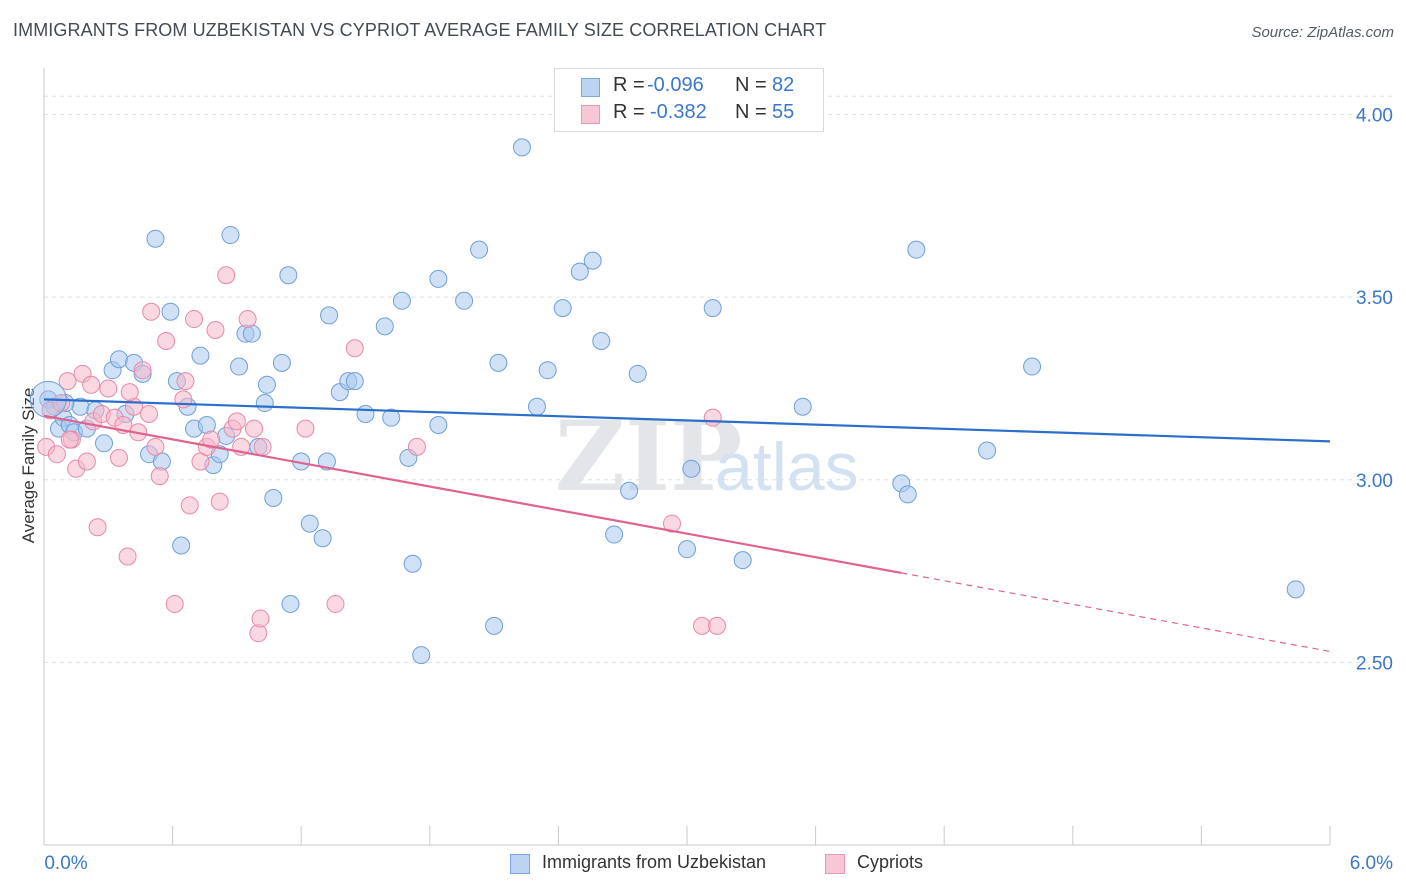 This screenshot has height=892, width=1406. Describe the element at coordinates (65, 863) in the screenshot. I see `x-tick-label-min: 0.0%` at that location.